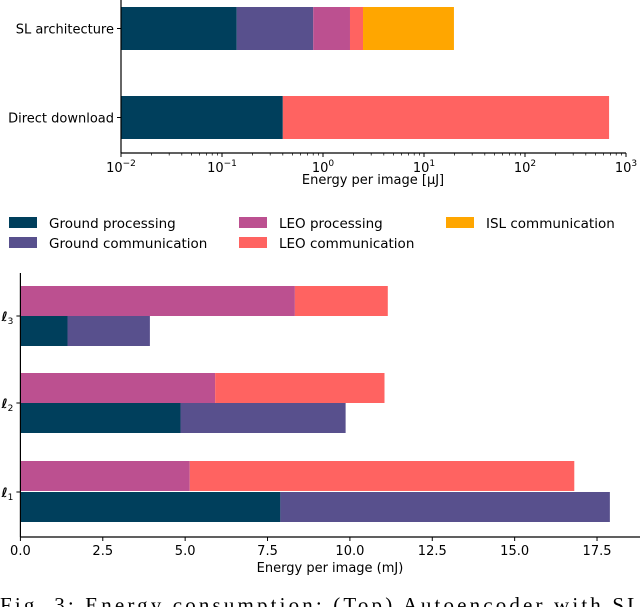 This screenshot has height=607, width=640. What do you see at coordinates (263, 418) in the screenshot?
I see `bar--2-ground-communication` at bounding box center [263, 418].